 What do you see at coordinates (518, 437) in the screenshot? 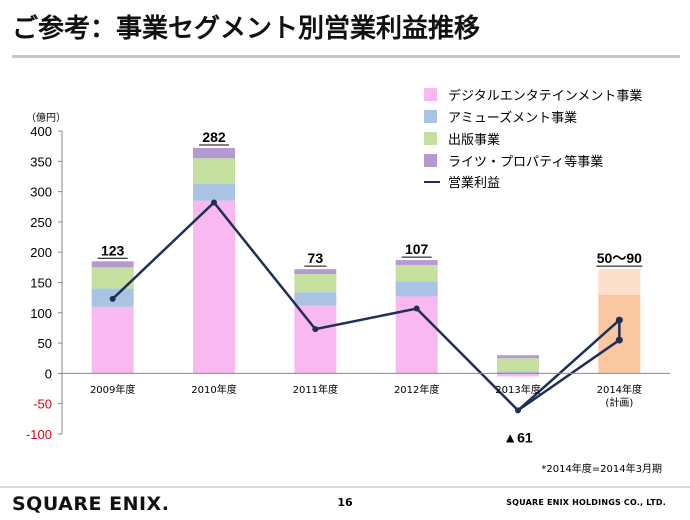
I see `data-label: ▲61` at bounding box center [518, 437].